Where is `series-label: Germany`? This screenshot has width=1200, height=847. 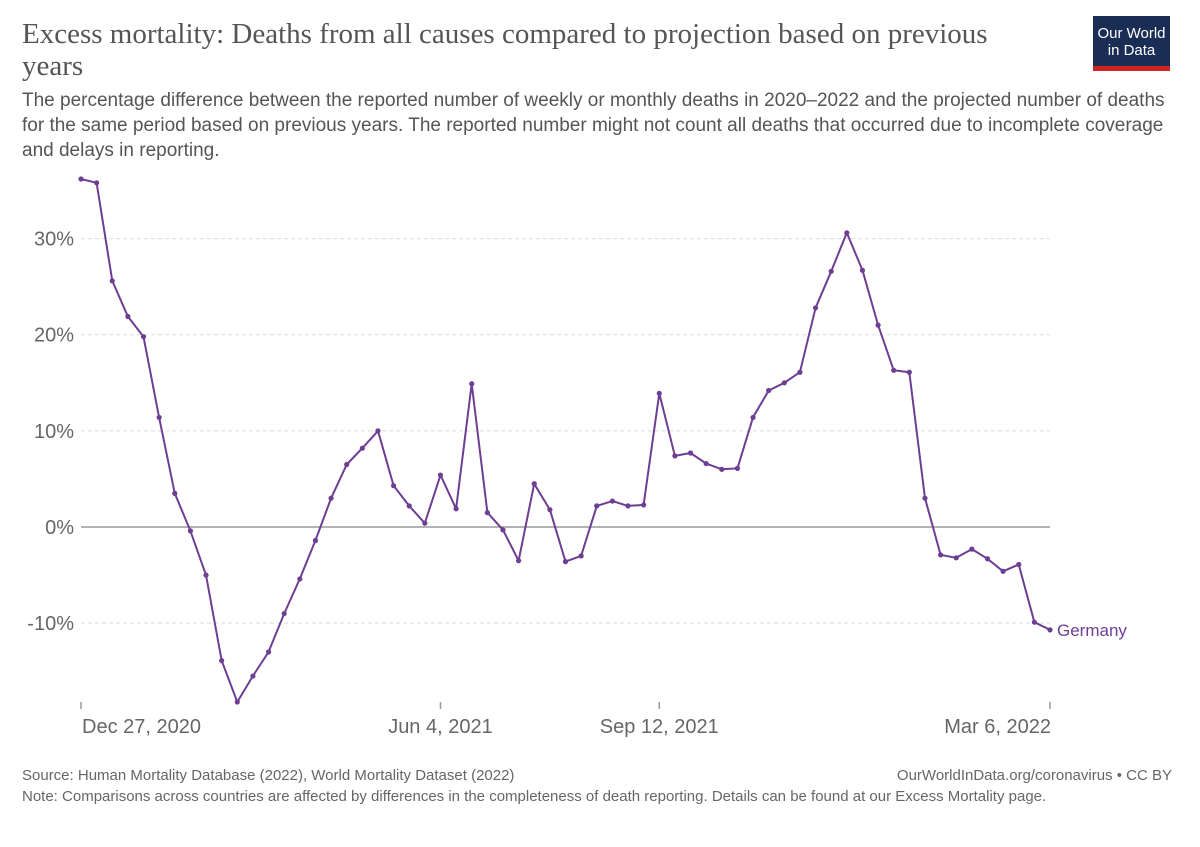 series-label: Germany is located at coordinates (1092, 630).